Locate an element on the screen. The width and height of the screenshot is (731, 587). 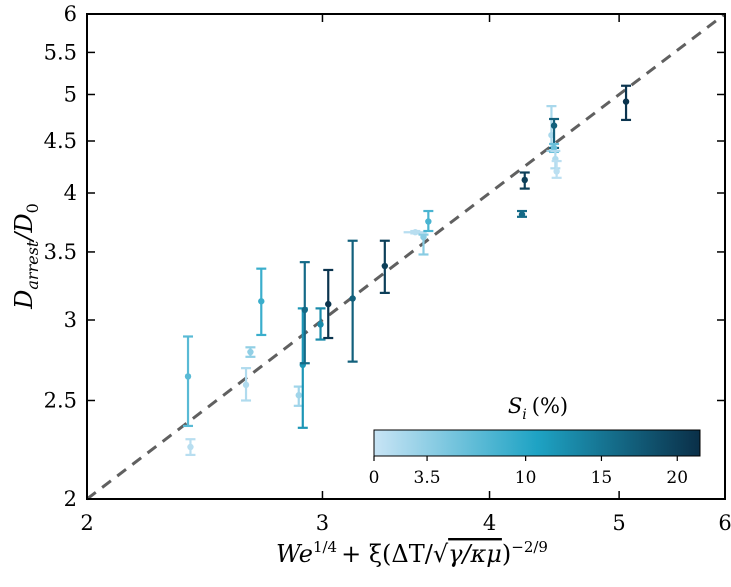
colorbar-tick-label: 15 is located at coordinates (602, 478).